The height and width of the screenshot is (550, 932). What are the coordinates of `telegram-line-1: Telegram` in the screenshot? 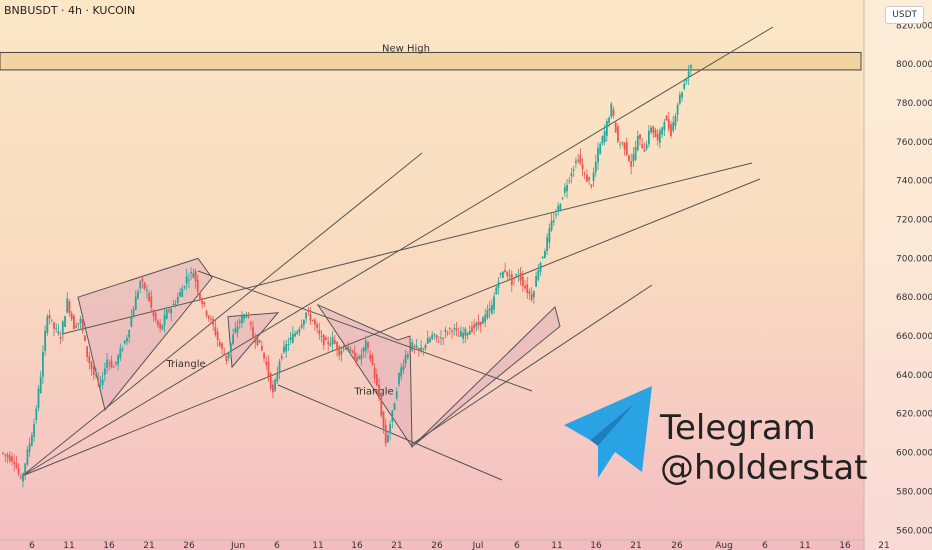 It's located at (738, 428).